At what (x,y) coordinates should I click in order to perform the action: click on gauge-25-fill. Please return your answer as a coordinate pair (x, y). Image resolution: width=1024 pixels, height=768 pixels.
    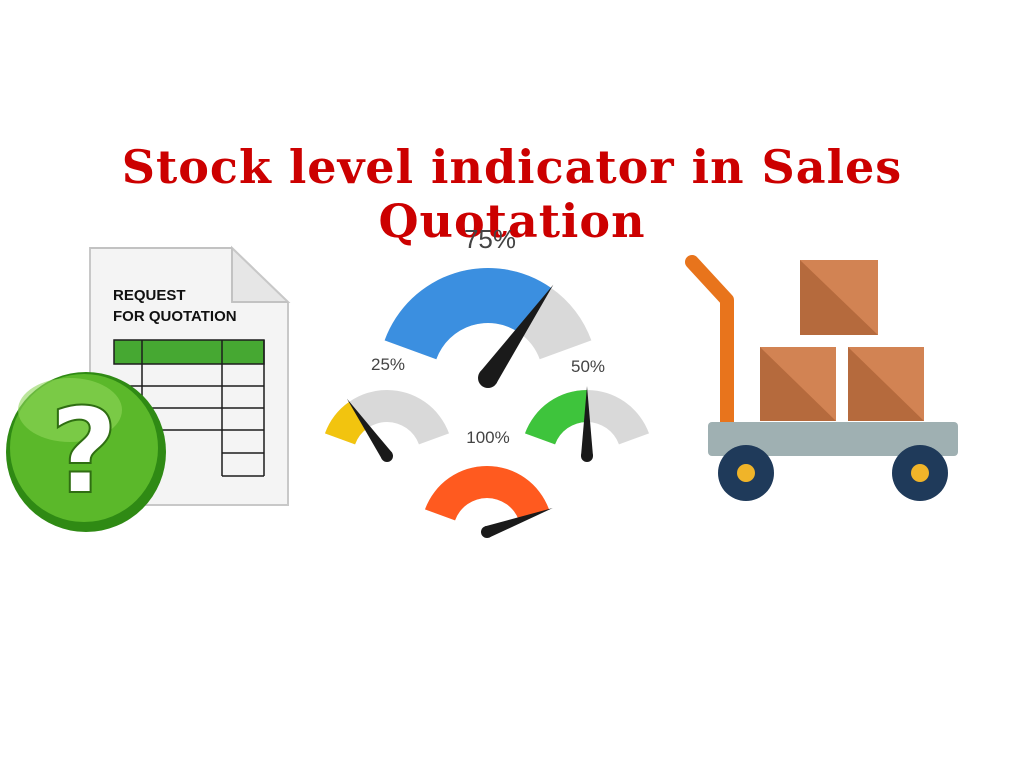
    Looking at the image, I should click on (346, 423).